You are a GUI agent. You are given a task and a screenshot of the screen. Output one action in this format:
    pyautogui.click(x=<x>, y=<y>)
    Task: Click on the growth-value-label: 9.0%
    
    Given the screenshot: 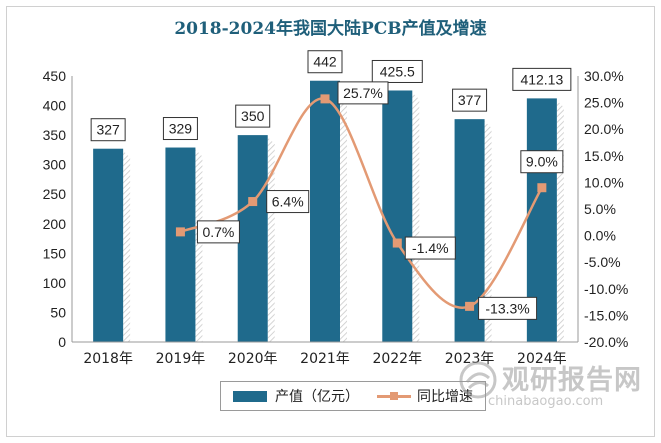 What is the action you would take?
    pyautogui.click(x=542, y=162)
    